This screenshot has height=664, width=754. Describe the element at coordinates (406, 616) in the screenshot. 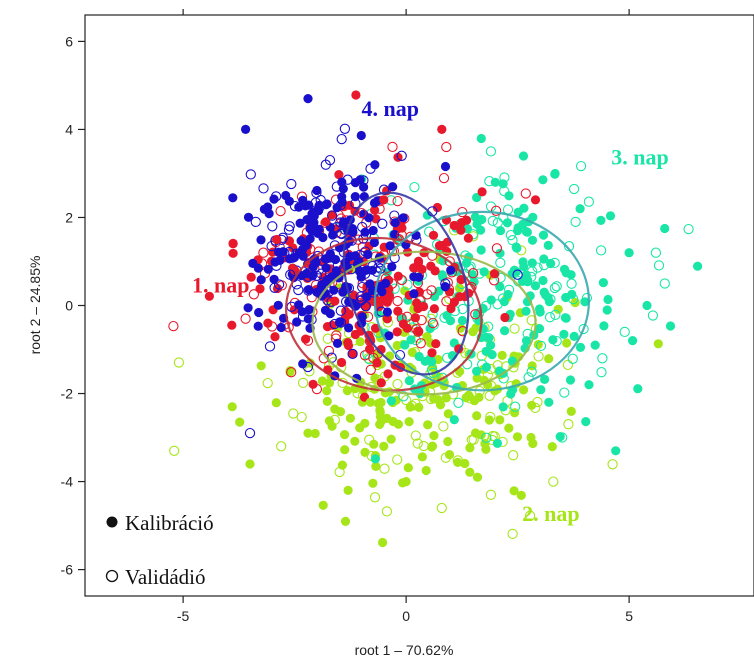

I see `x-tick-label: 0` at that location.